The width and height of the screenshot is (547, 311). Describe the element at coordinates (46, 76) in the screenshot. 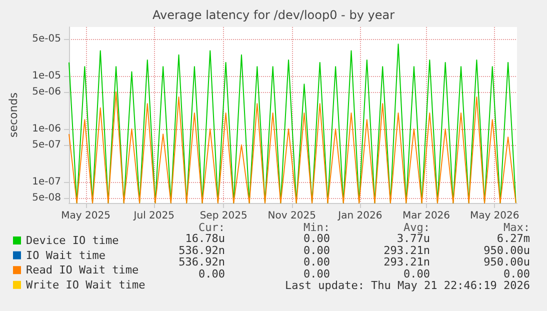

I see `y-tick-label: 1e-05` at that location.